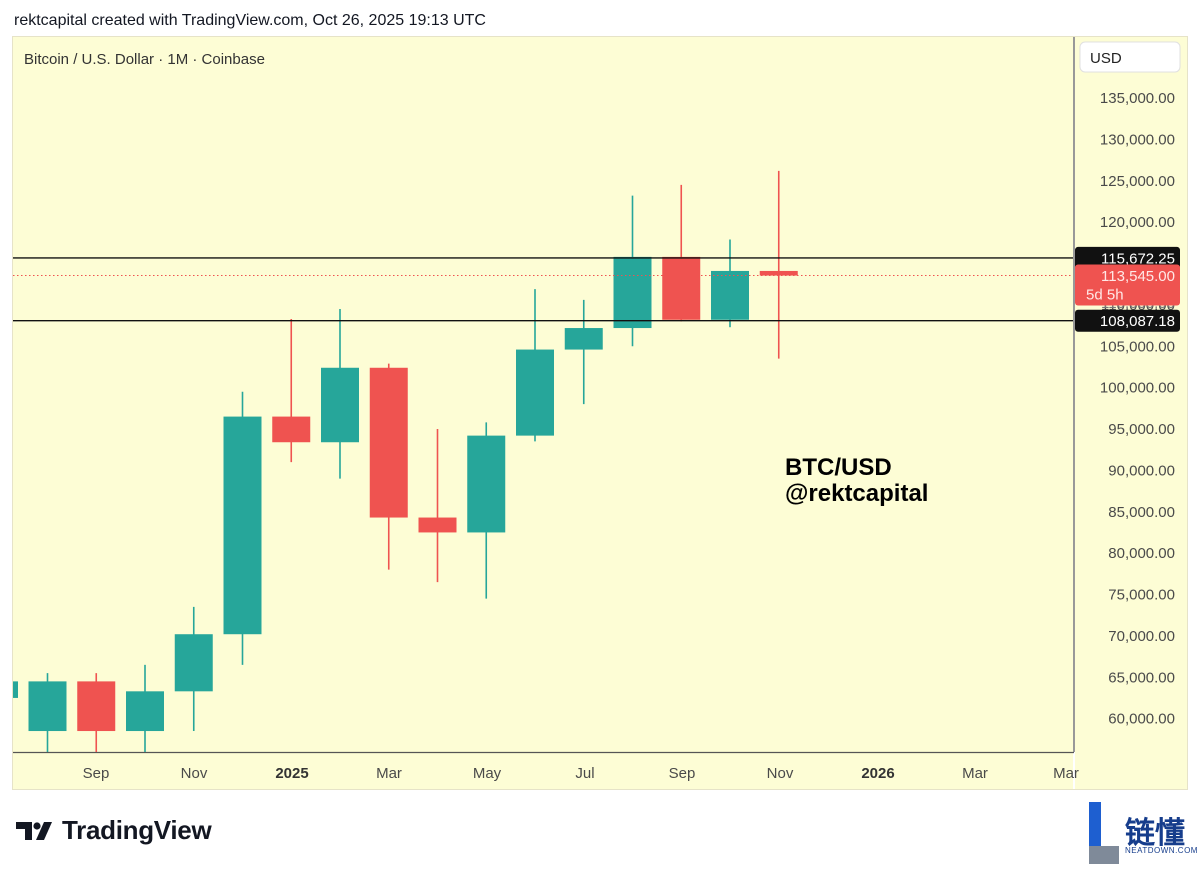 The width and height of the screenshot is (1200, 871). Describe the element at coordinates (1106, 58) in the screenshot. I see `currency-button-label: USD` at that location.